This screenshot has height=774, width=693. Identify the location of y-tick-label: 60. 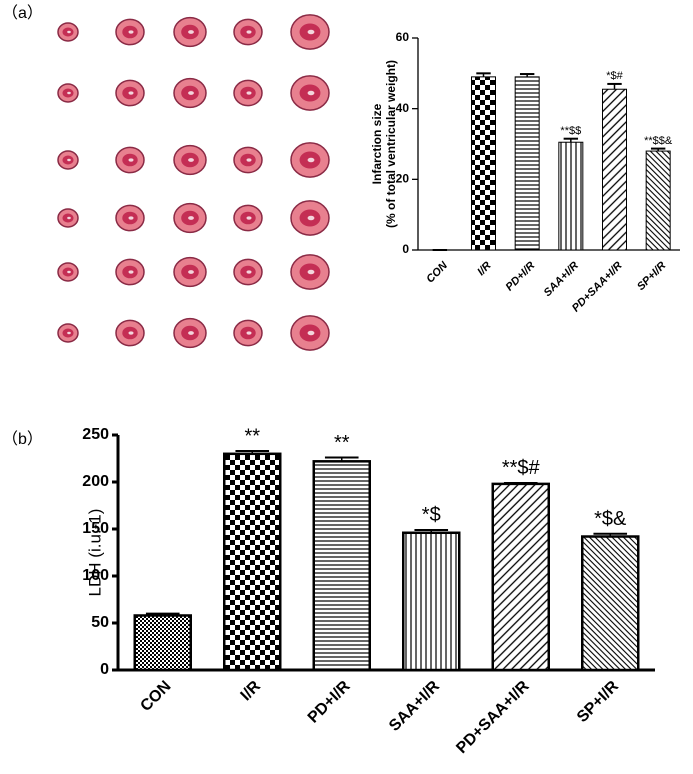
(403, 37).